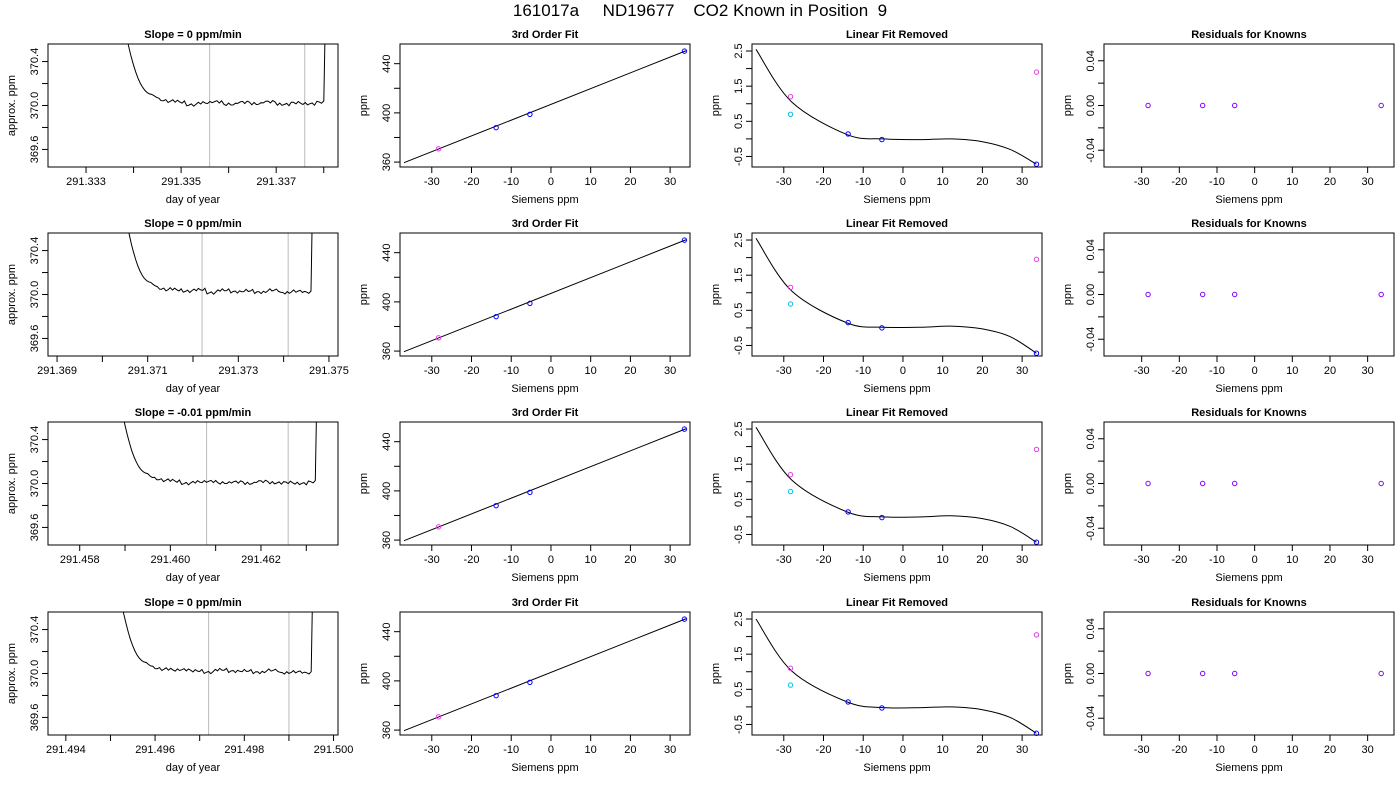  I want to click on y-axis-label: ppm, so click(1068, 105).